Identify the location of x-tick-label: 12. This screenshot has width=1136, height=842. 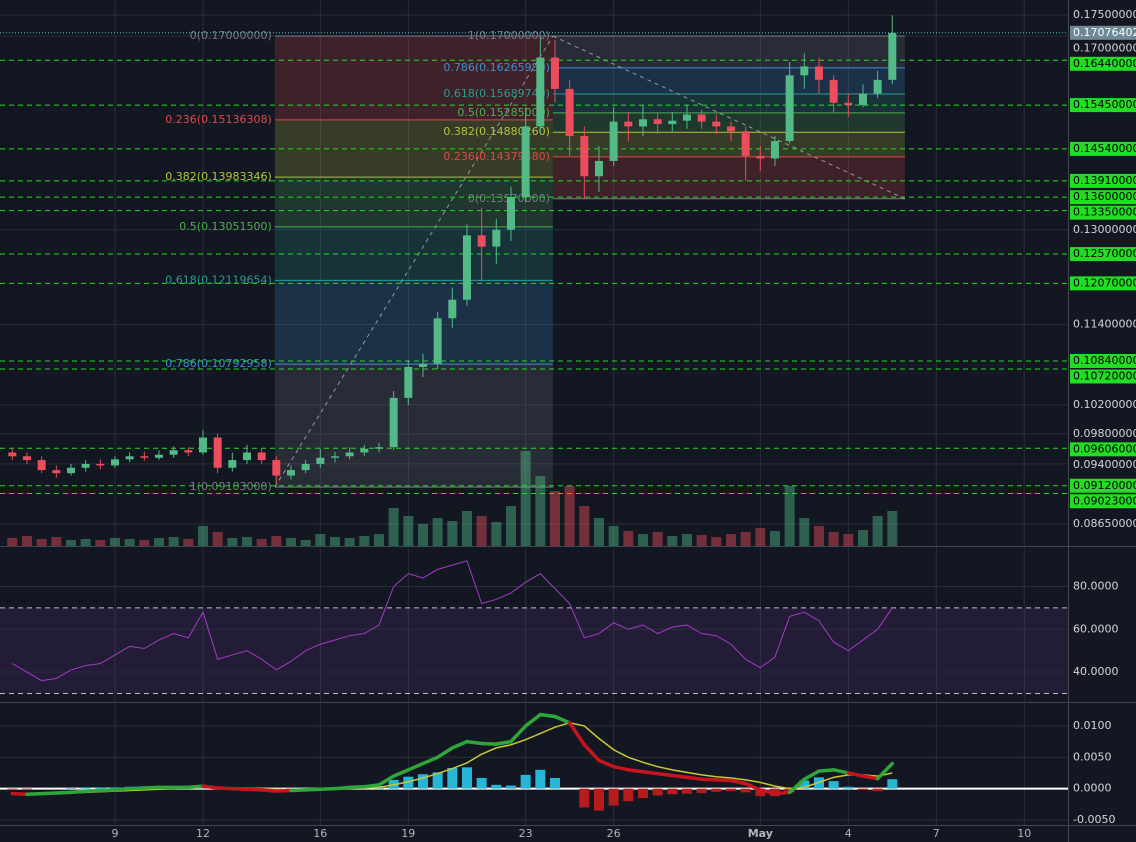
(203, 833).